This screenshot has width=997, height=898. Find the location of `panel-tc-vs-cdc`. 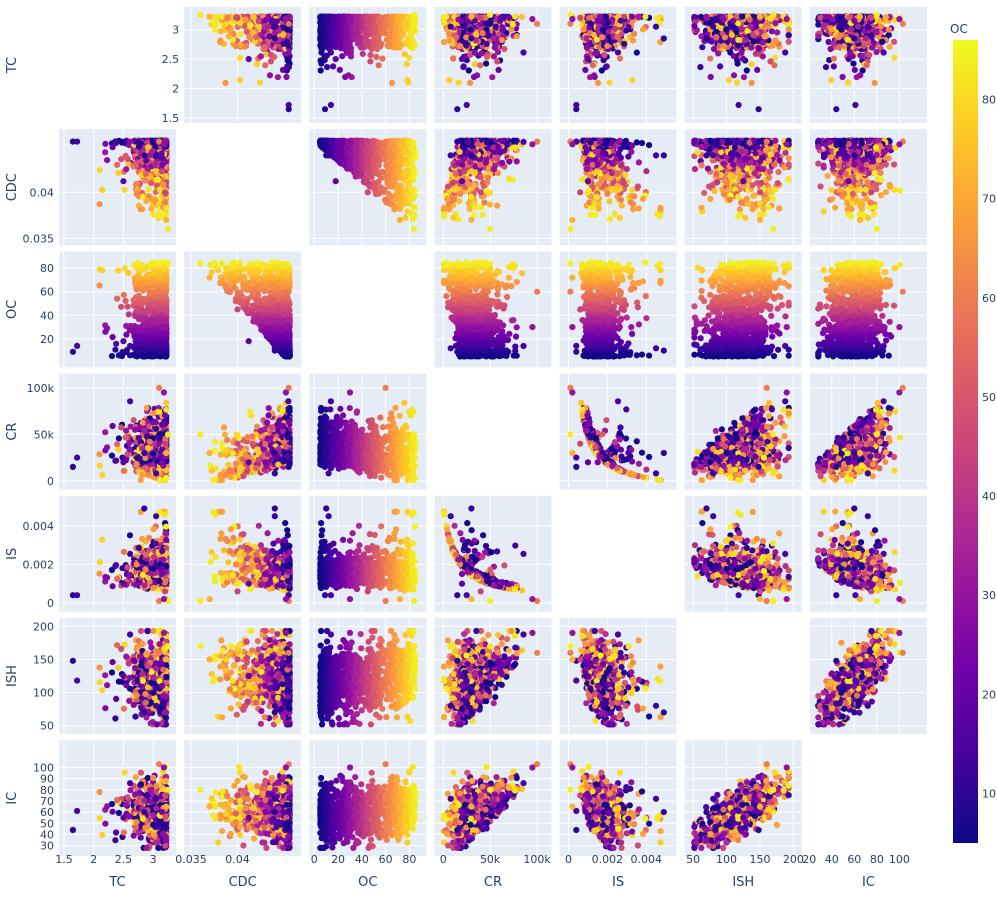

panel-tc-vs-cdc is located at coordinates (242, 65).